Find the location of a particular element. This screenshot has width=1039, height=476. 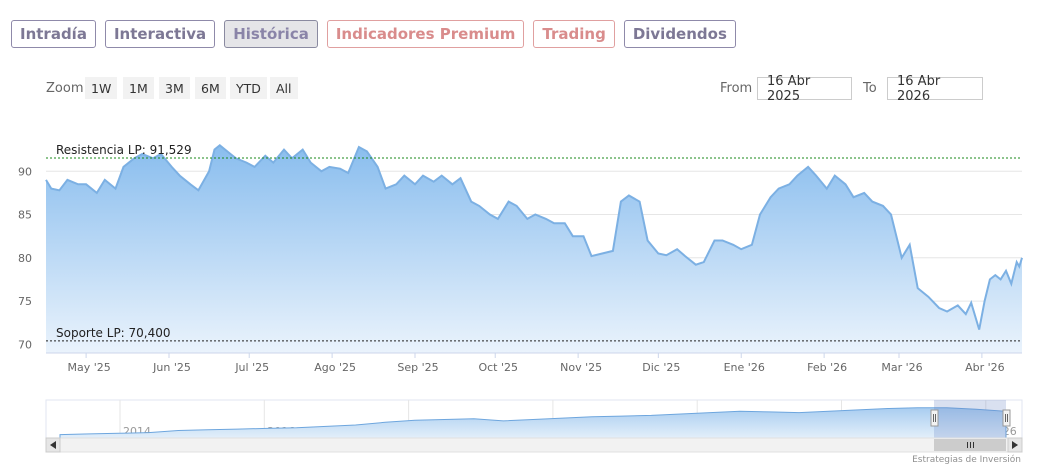

y-tick-label: 75 is located at coordinates (25, 301).